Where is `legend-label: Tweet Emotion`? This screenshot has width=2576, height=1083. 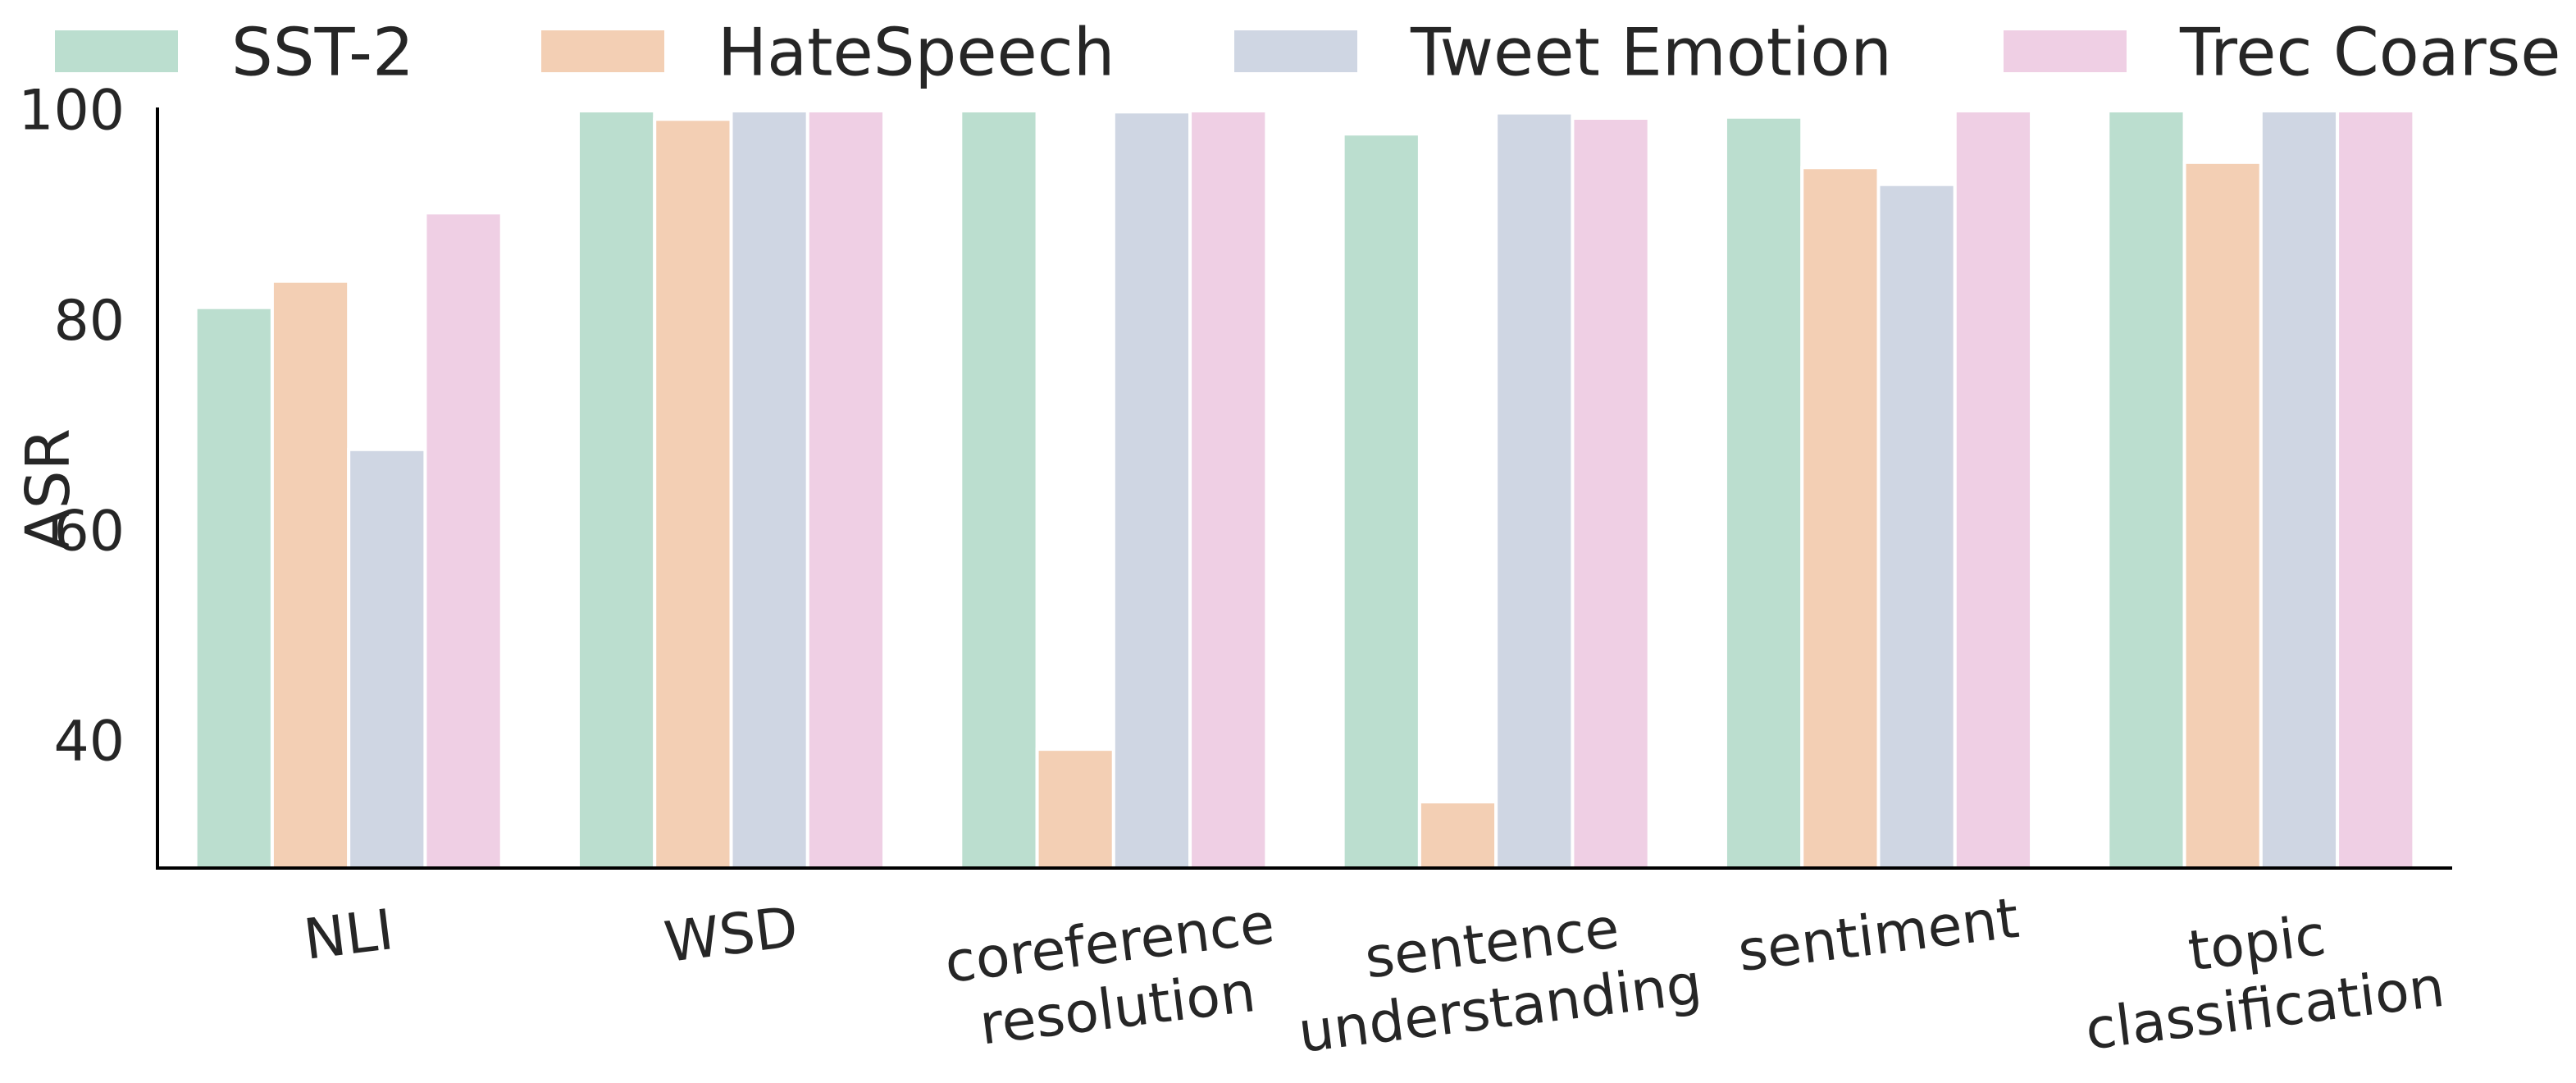 legend-label: Tweet Emotion is located at coordinates (1651, 53).